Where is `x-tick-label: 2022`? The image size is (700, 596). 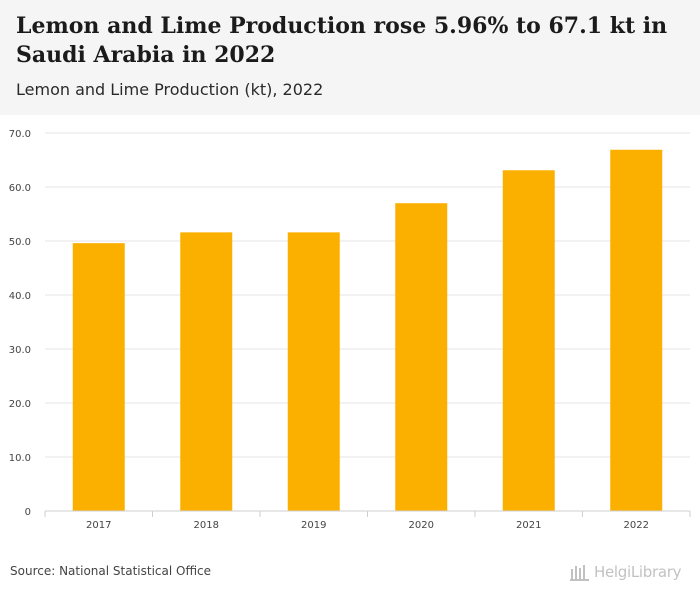
x-tick-label: 2022 is located at coordinates (636, 525).